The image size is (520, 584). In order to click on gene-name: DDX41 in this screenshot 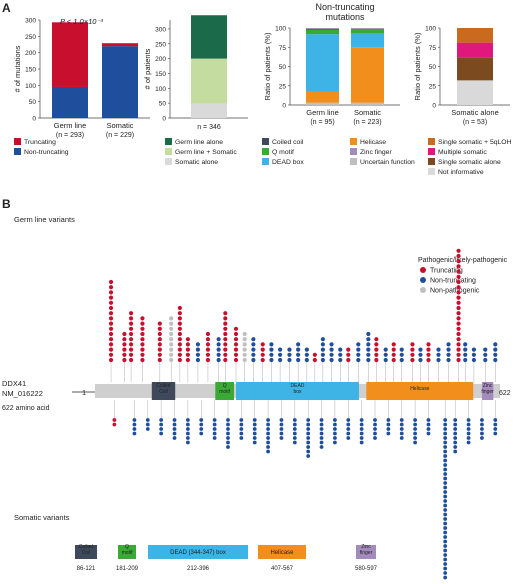, I will do `click(14, 383)`.